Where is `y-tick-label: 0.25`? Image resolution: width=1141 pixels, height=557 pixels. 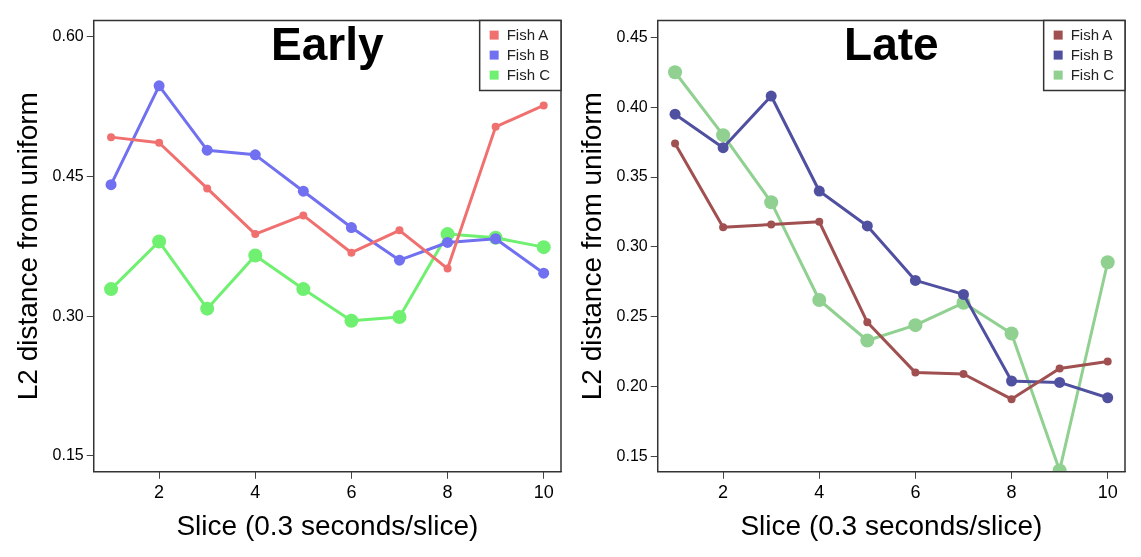 y-tick-label: 0.25 is located at coordinates (632, 316).